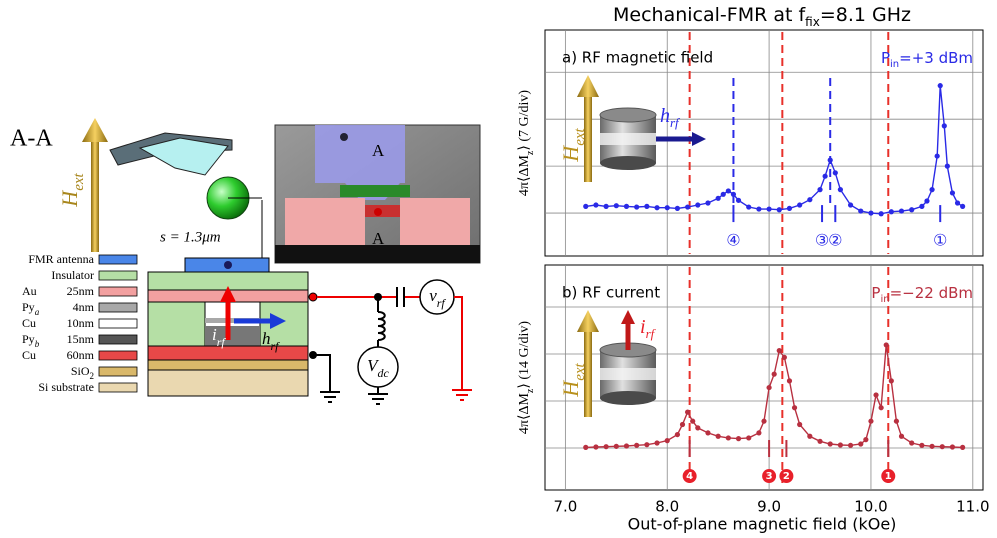 Image resolution: width=997 pixels, height=538 pixels. I want to click on inset-field-label: Hext, so click(573, 379).